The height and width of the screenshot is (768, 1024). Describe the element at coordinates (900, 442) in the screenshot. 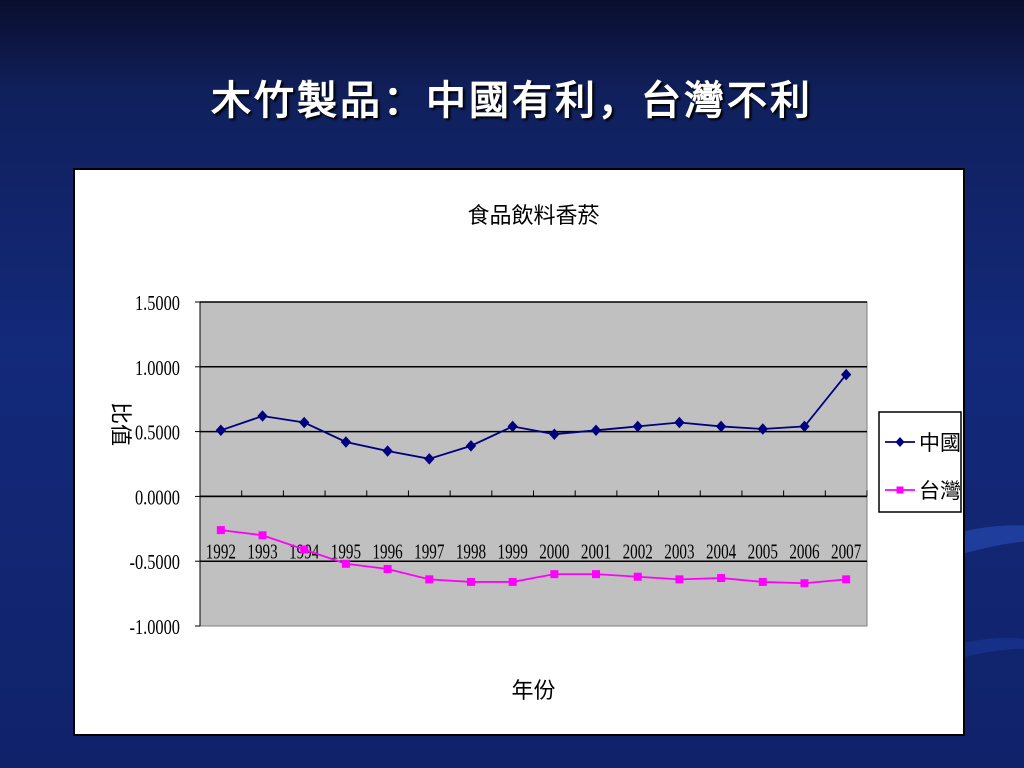

I see `legend-marker-diamond` at that location.